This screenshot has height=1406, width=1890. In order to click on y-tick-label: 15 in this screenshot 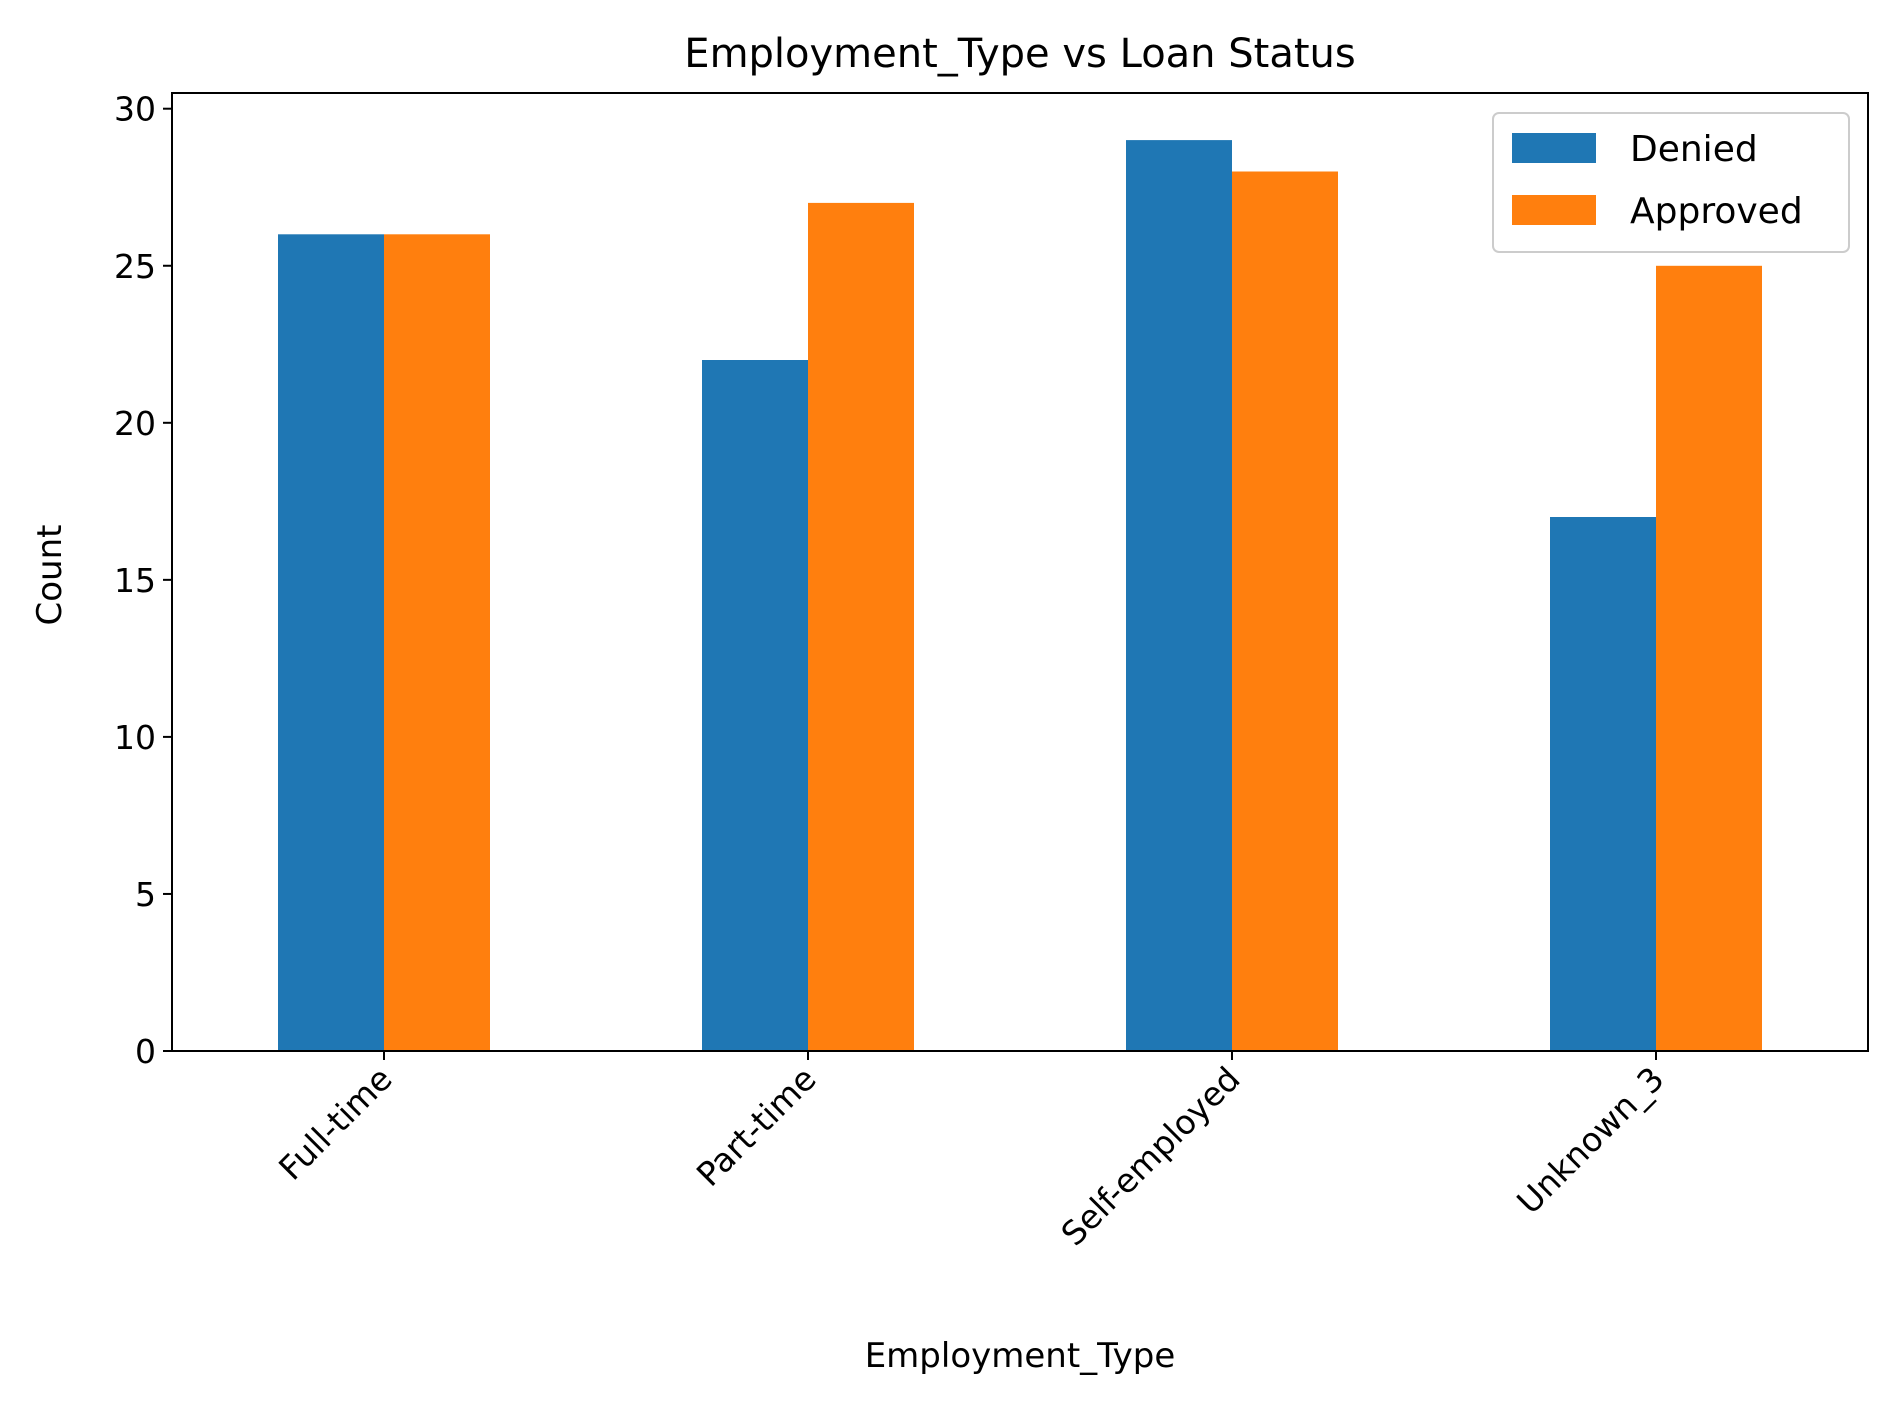, I will do `click(135, 580)`.